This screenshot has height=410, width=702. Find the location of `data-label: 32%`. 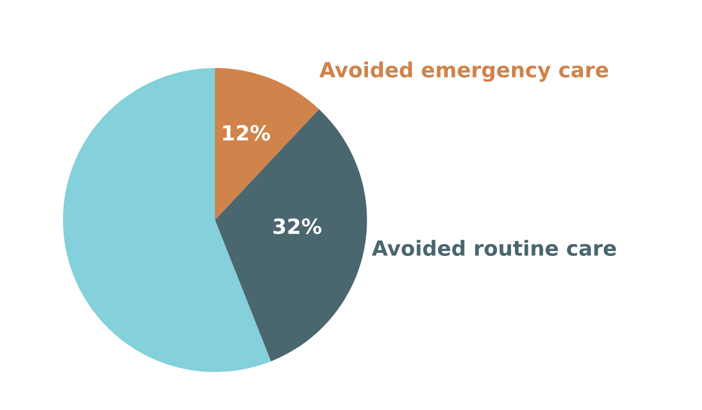

data-label: 32% is located at coordinates (298, 226).